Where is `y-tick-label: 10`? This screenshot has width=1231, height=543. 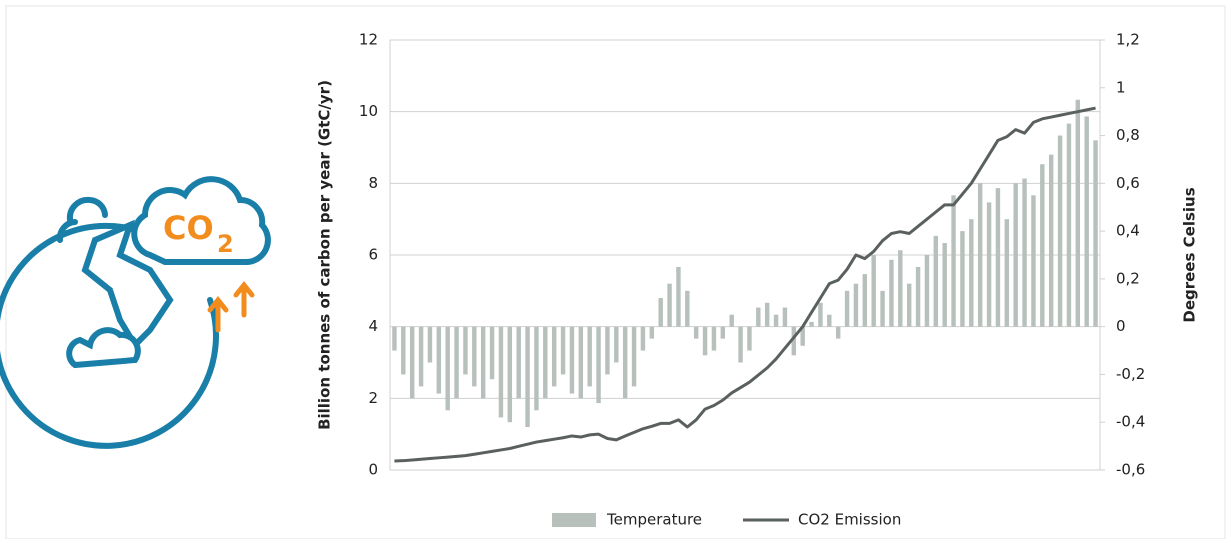
y-tick-label: 10 is located at coordinates (368, 111).